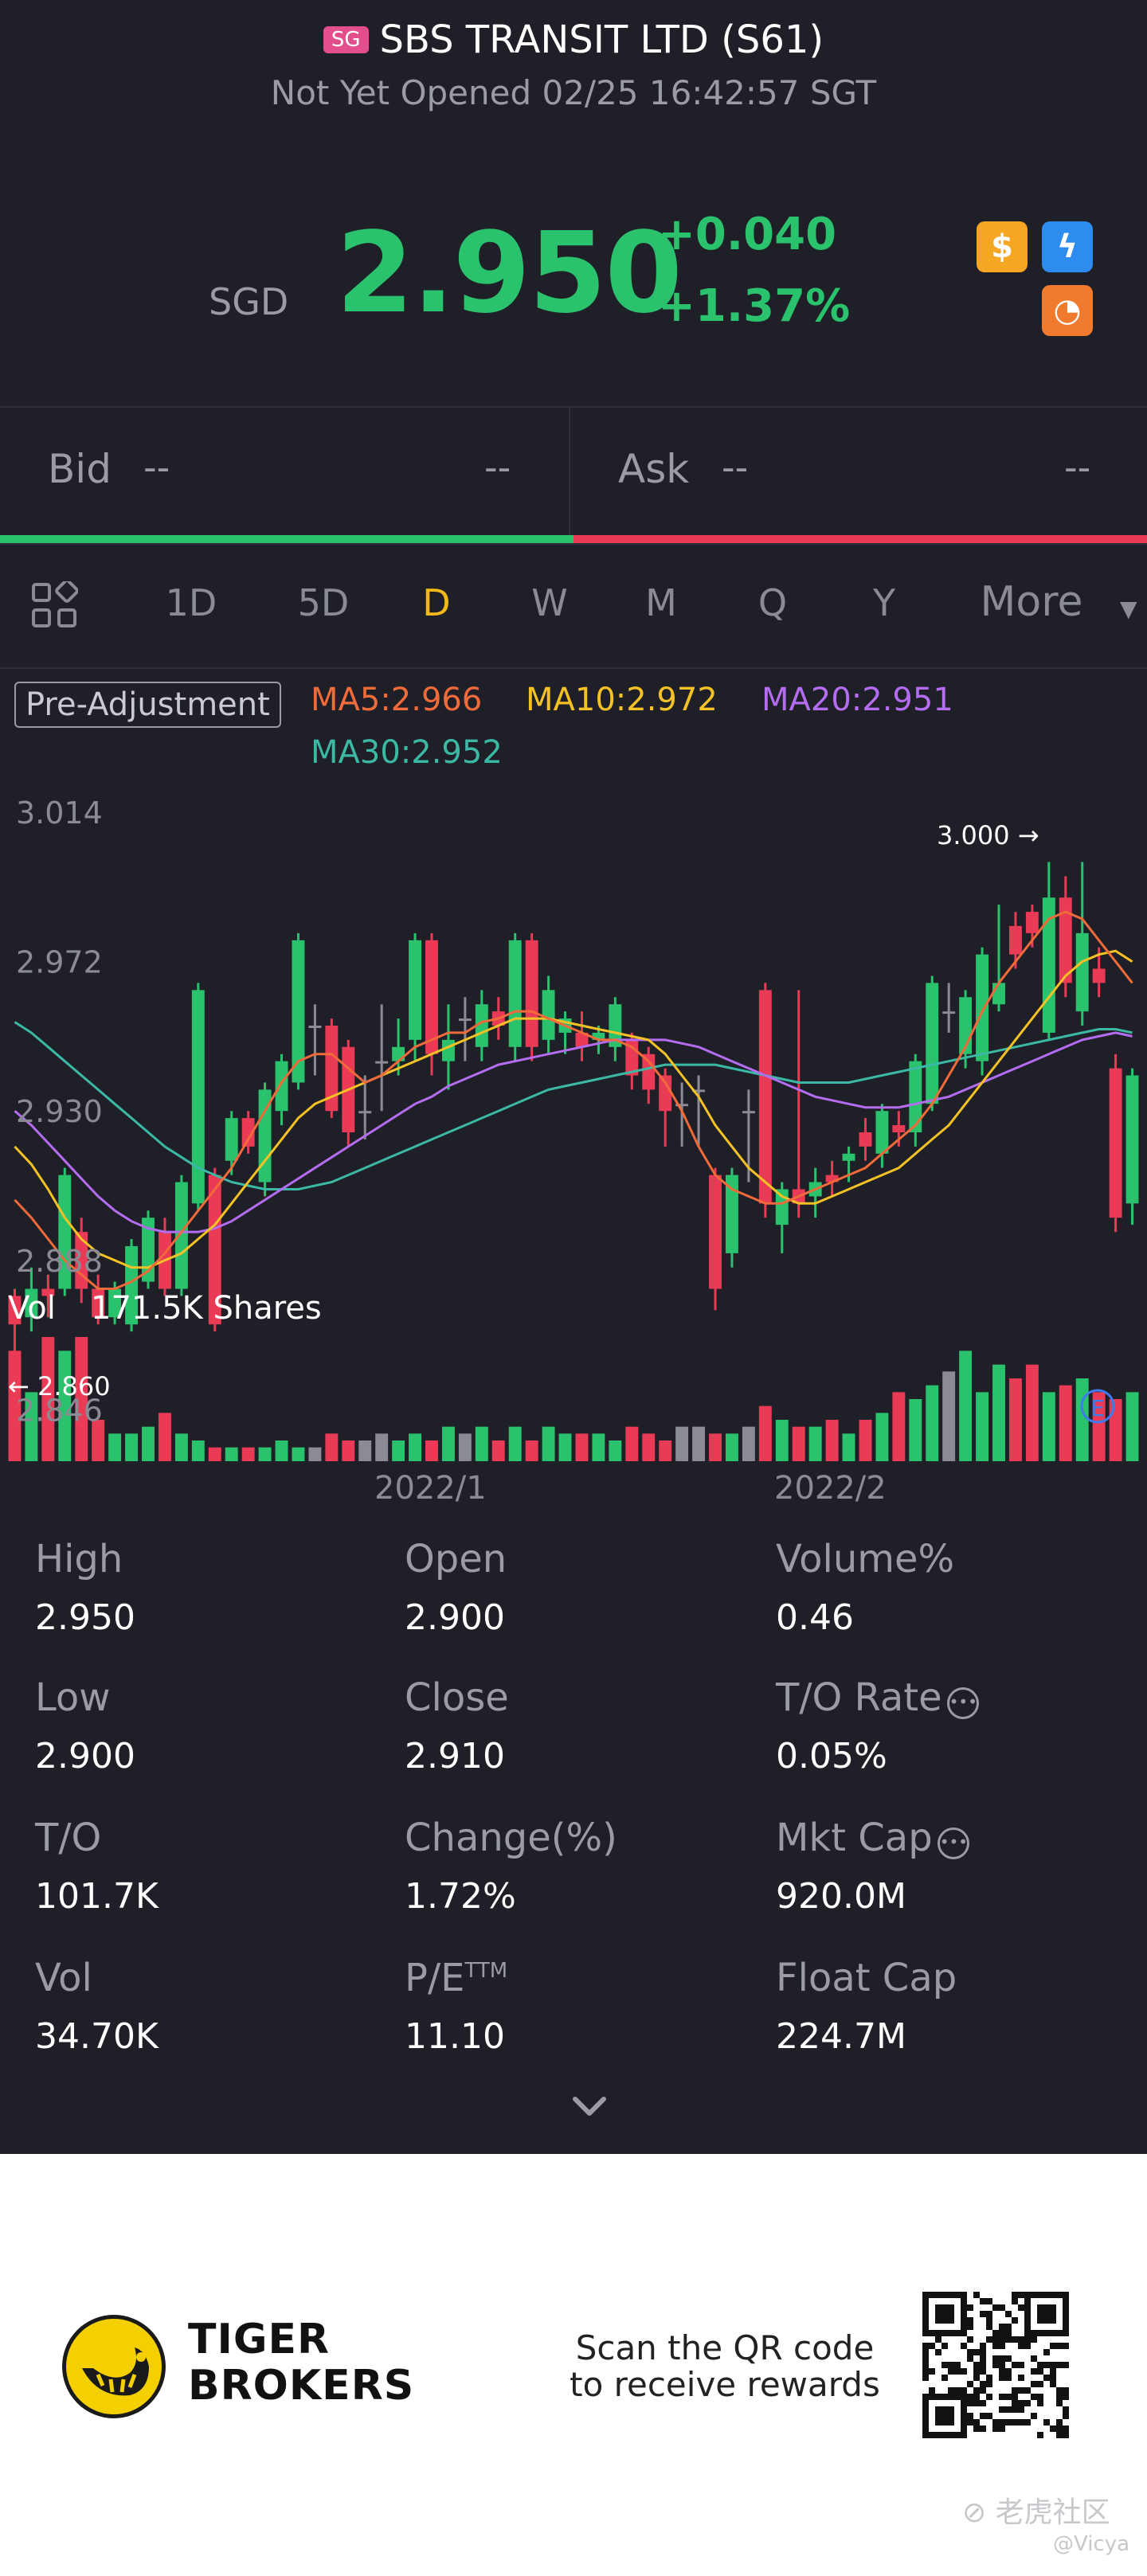 This screenshot has height=2576, width=1147. Describe the element at coordinates (884, 603) in the screenshot. I see `tab-y: Y` at that location.